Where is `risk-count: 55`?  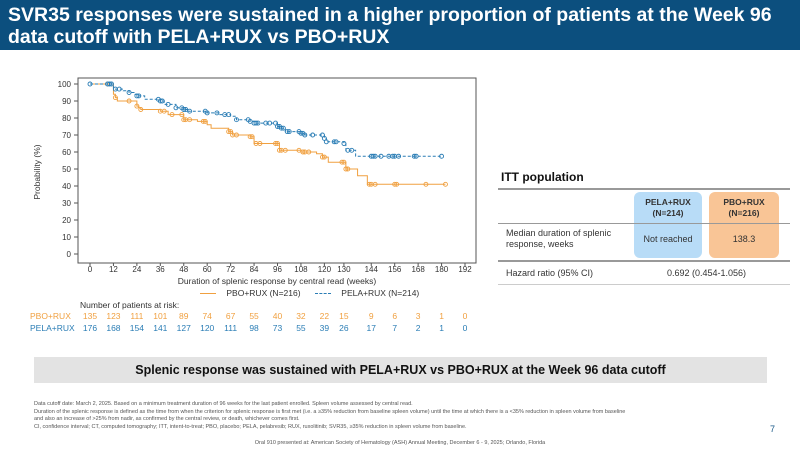
risk-count: 55 is located at coordinates (301, 328).